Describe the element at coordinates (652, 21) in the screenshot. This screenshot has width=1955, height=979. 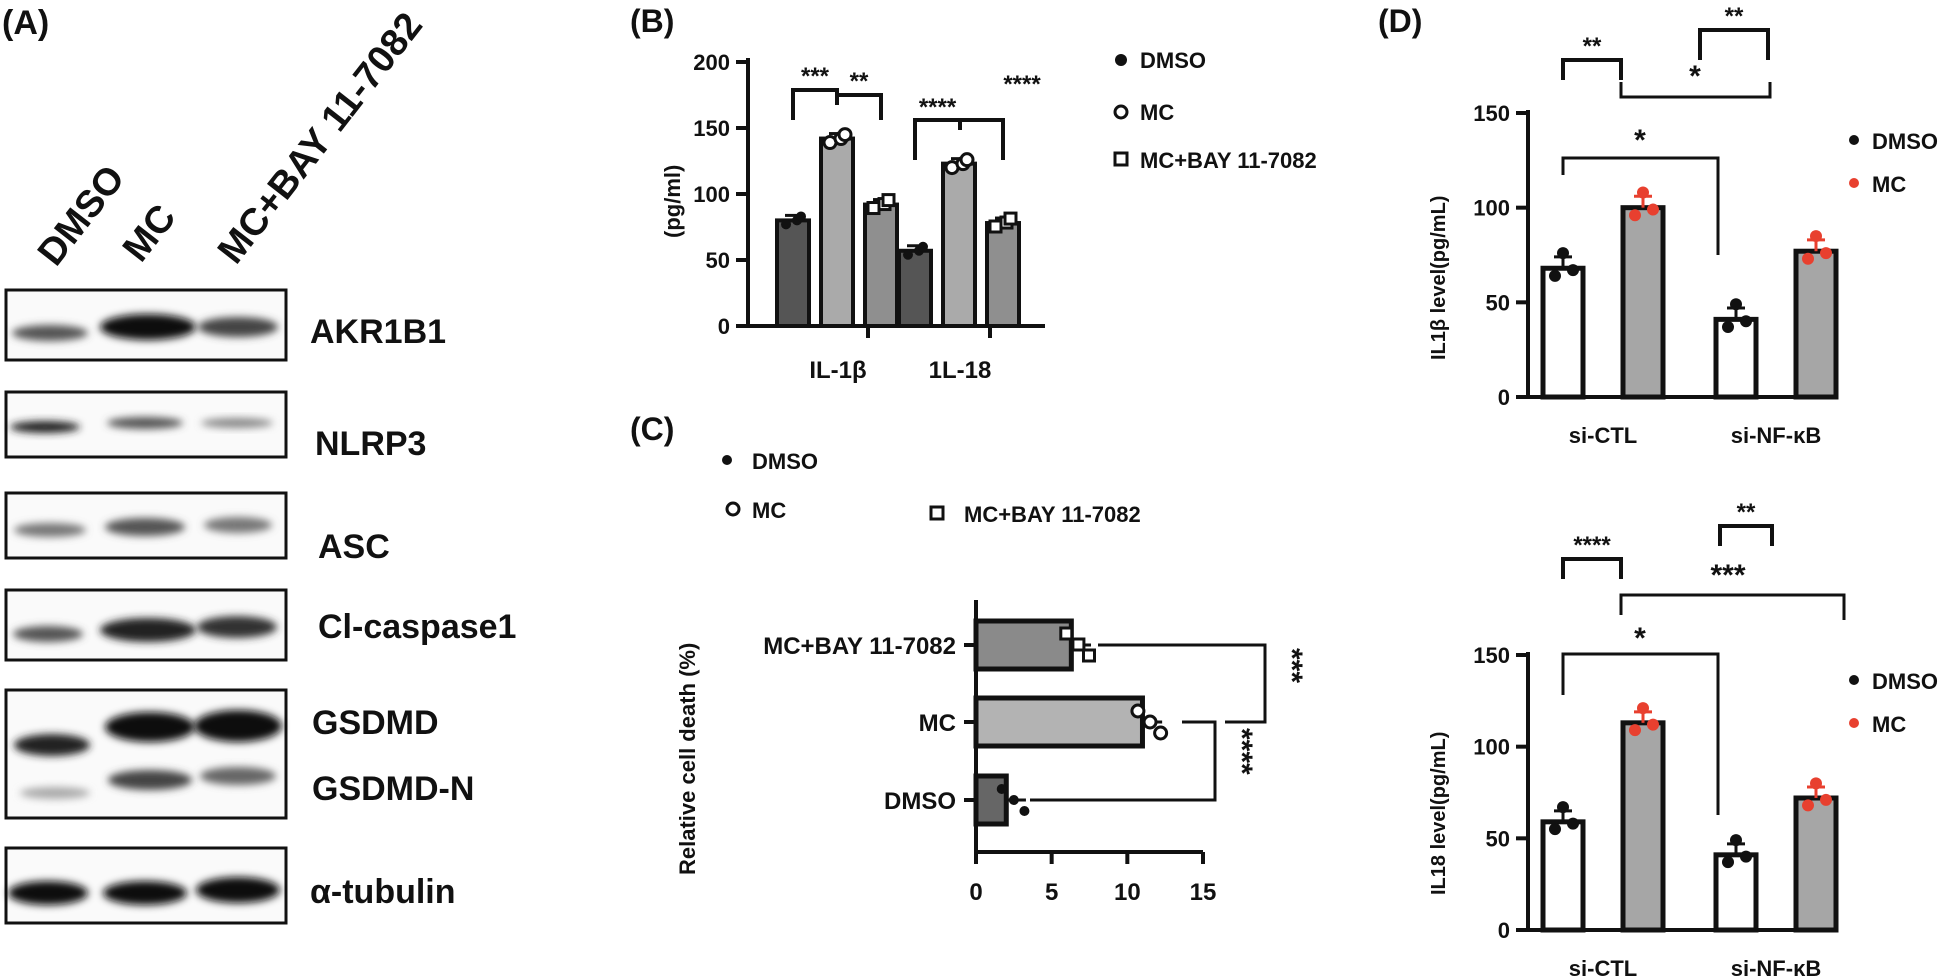
I see `panel-b-label: (B)` at that location.